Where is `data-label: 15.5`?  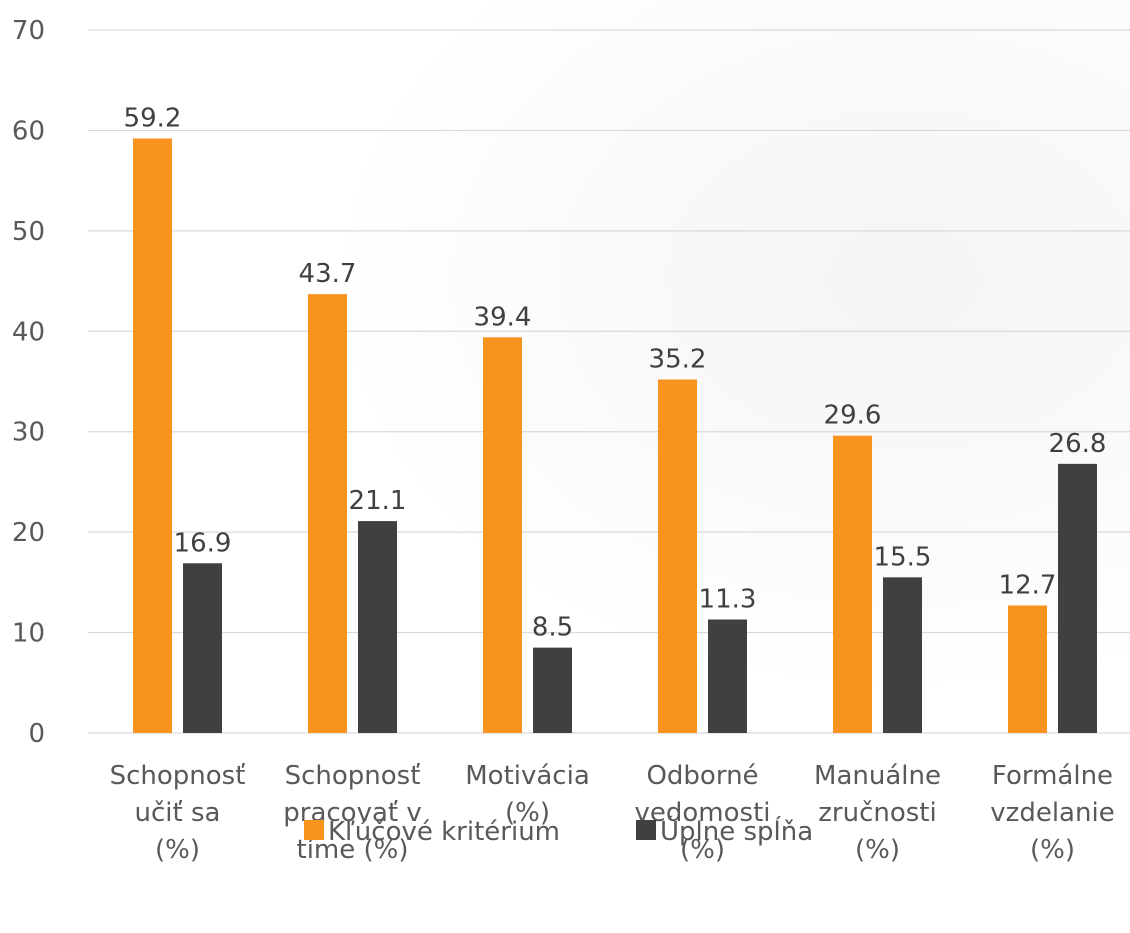
data-label: 15.5 is located at coordinates (903, 557).